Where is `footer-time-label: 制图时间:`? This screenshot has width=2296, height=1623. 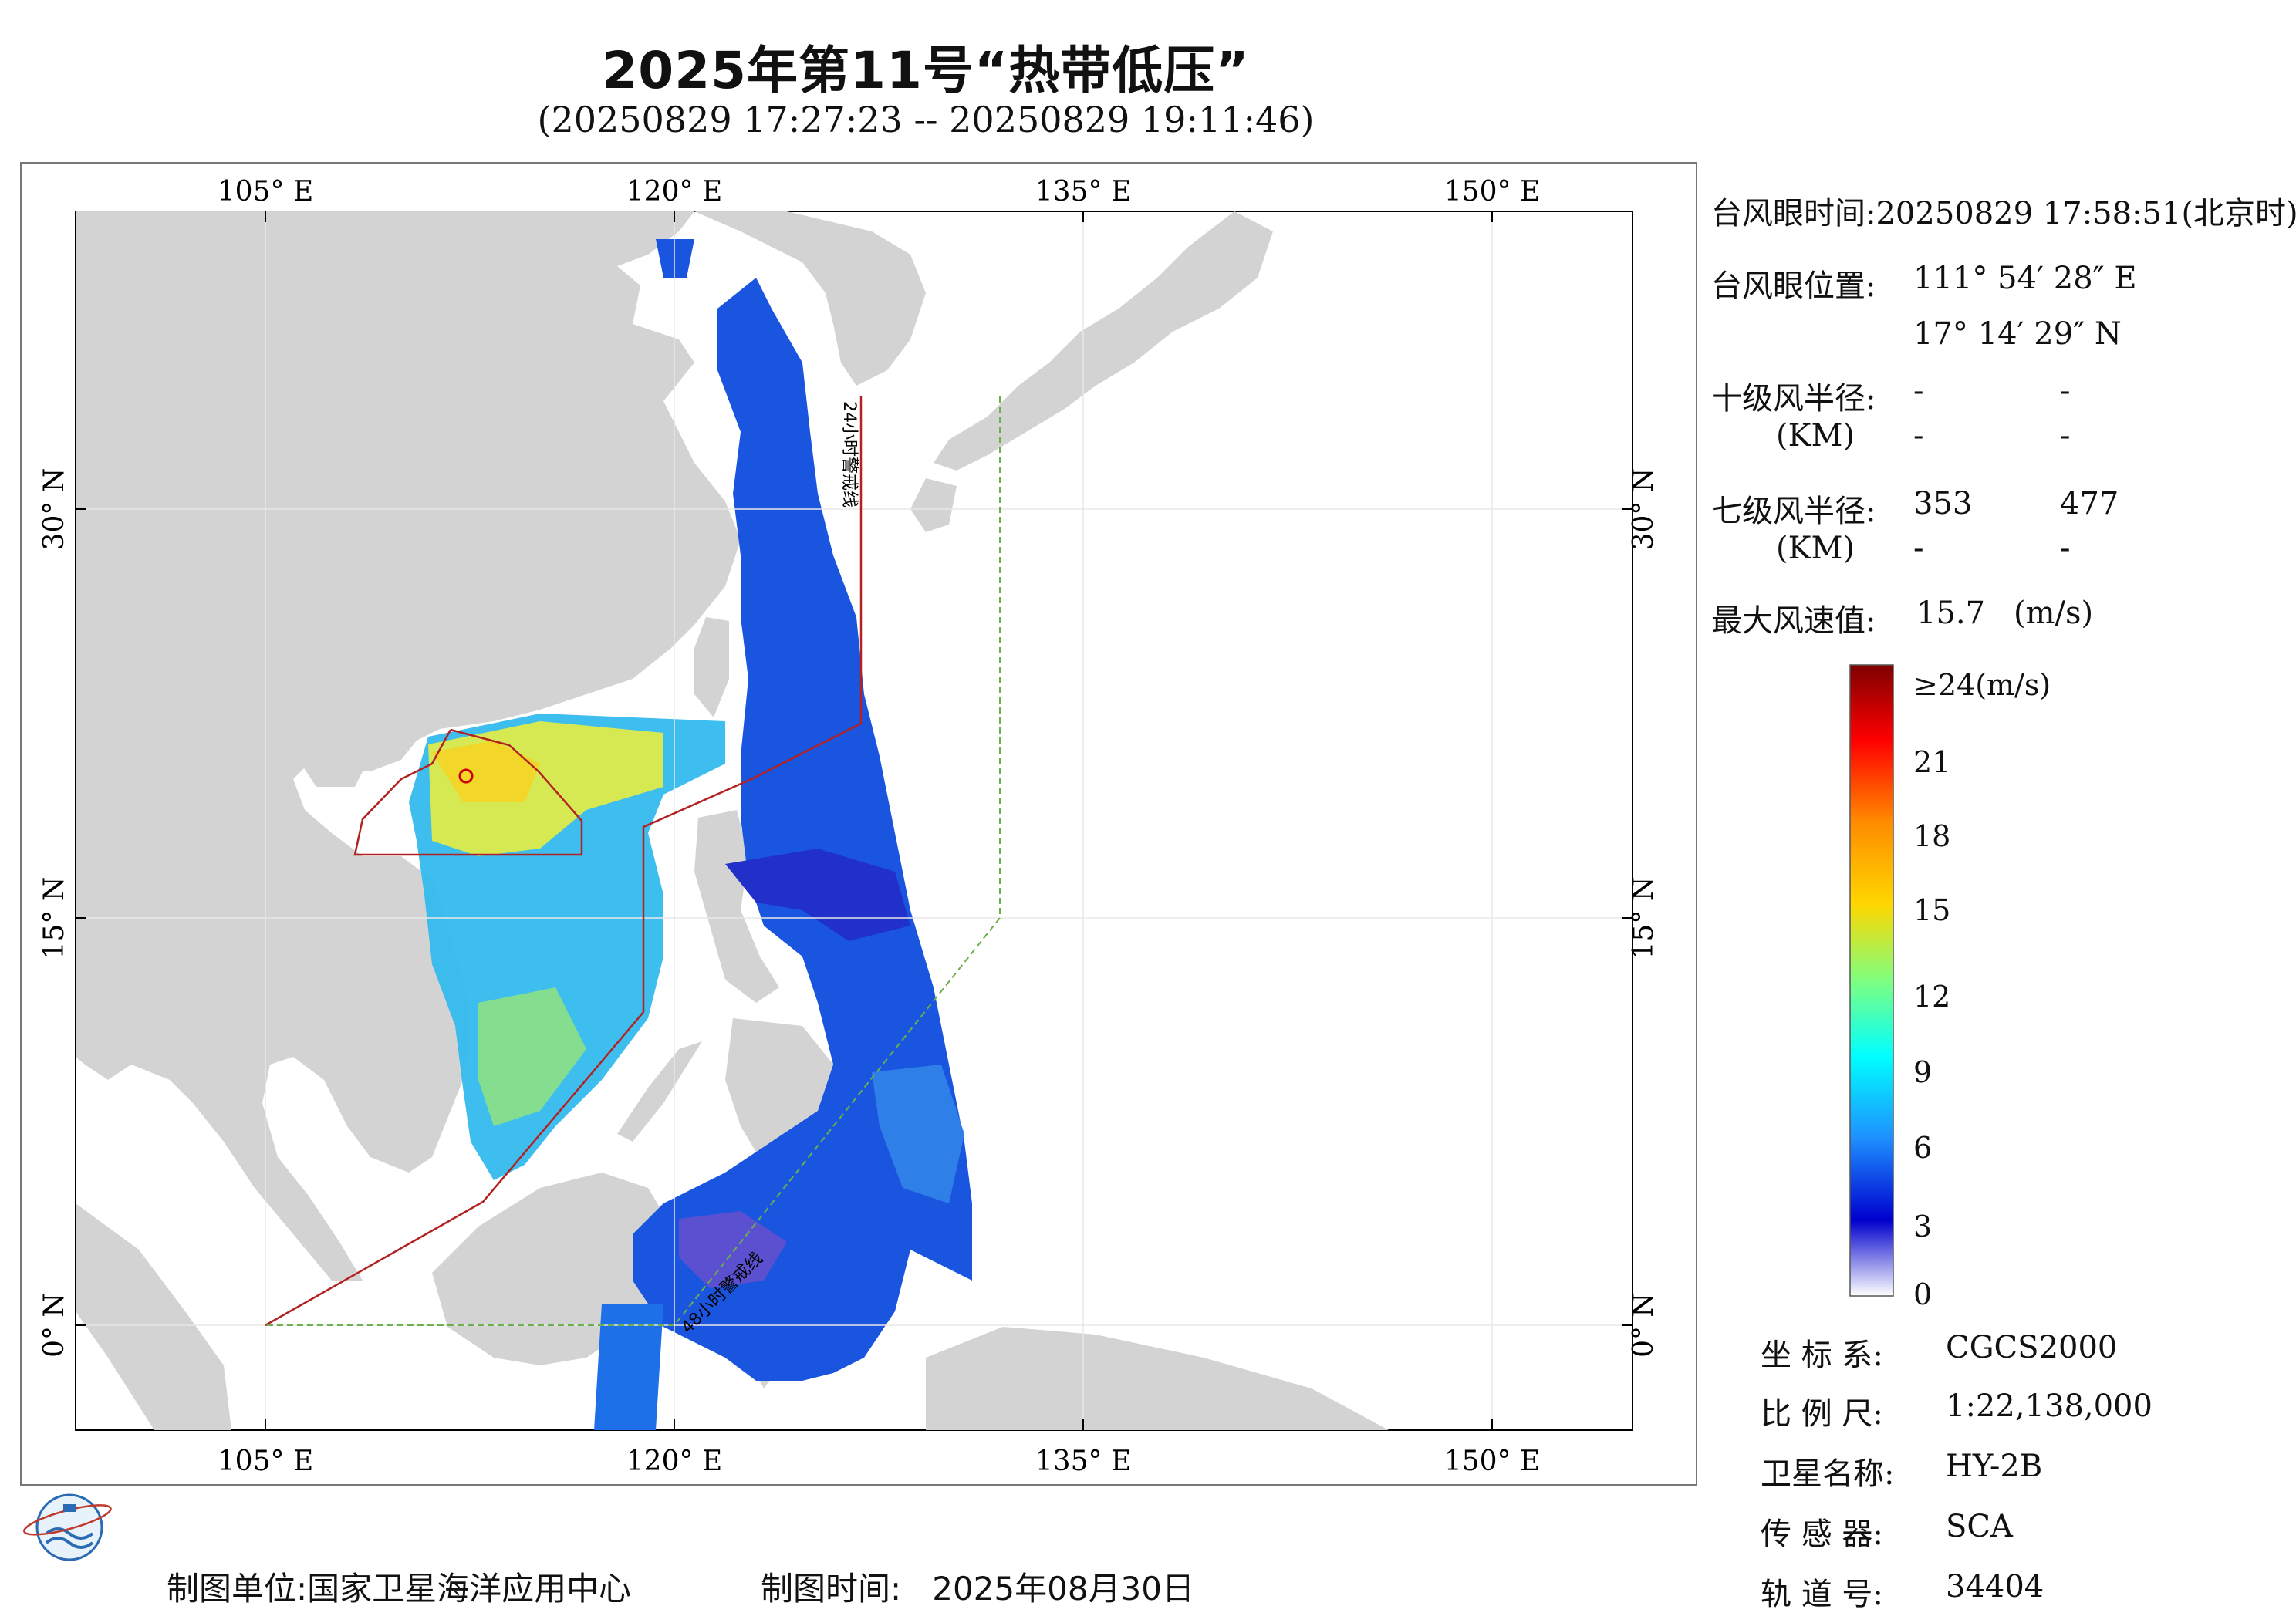
footer-time-label: 制图时间: is located at coordinates (831, 1589).